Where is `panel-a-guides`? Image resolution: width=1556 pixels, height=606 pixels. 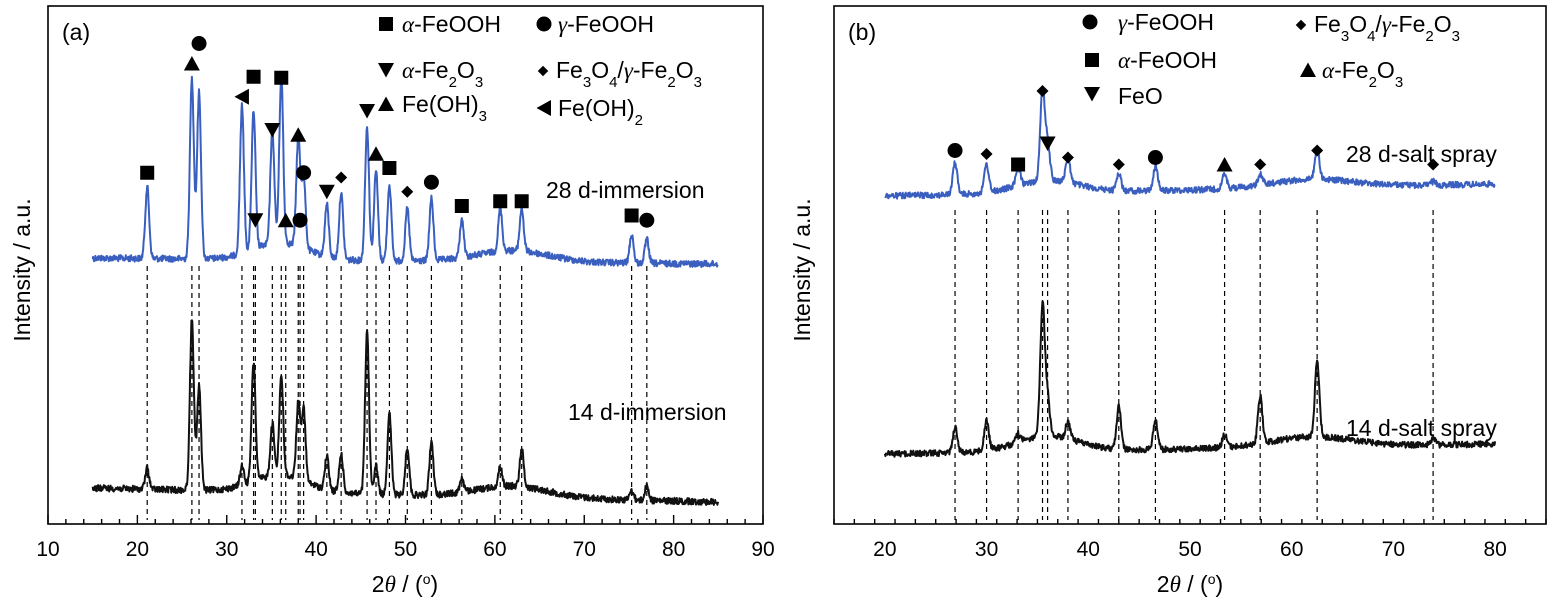 panel-a-guides is located at coordinates (397, 393).